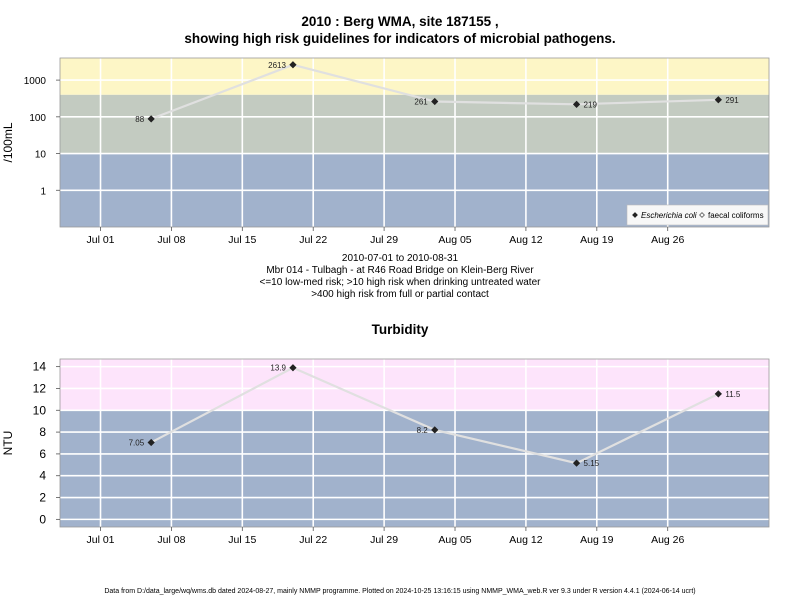 This screenshot has height=600, width=800. I want to click on legend-entry-label: faecal coliforms, so click(736, 215).